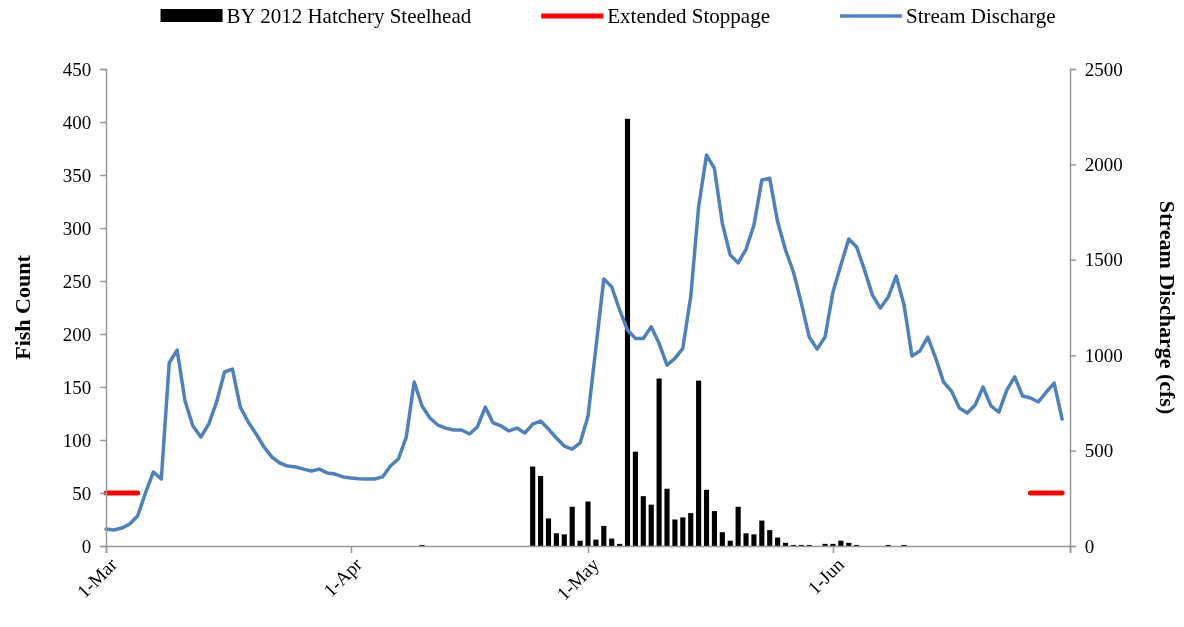  What do you see at coordinates (82, 493) in the screenshot?
I see `y-tick-label: 50` at bounding box center [82, 493].